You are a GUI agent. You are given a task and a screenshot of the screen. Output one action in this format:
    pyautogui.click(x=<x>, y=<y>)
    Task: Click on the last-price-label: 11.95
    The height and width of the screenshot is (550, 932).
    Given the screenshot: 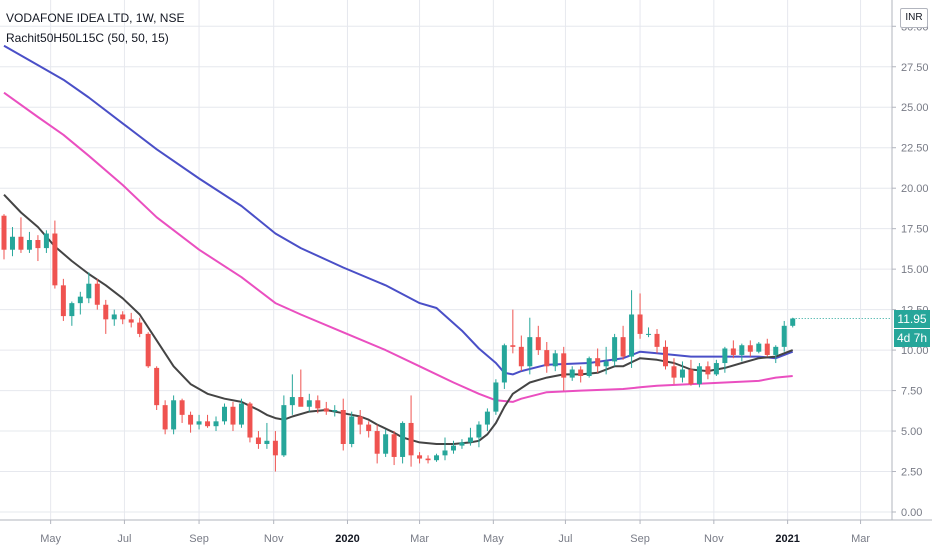 What is the action you would take?
    pyautogui.click(x=912, y=318)
    